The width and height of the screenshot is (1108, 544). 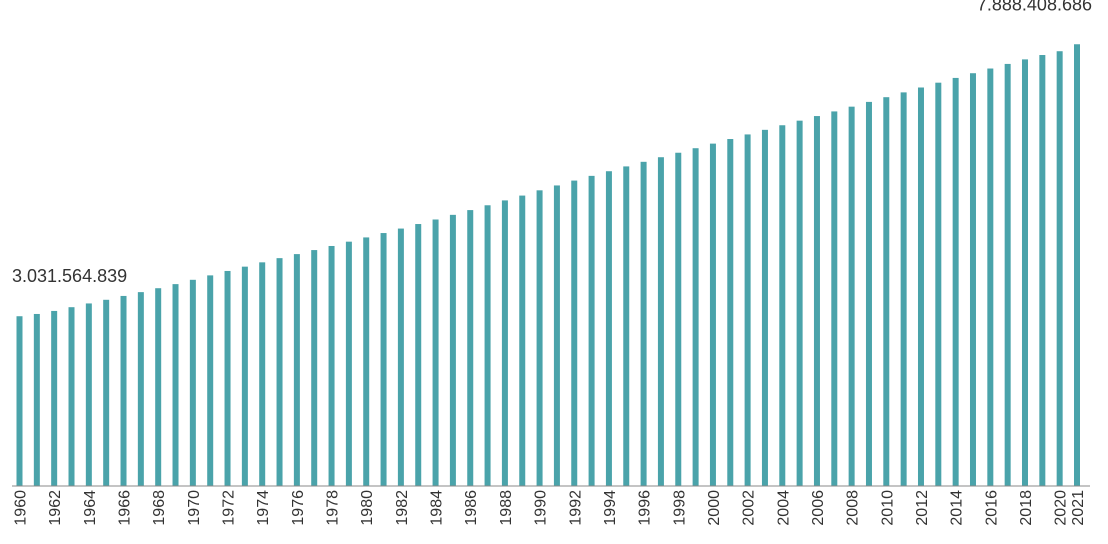 I want to click on x-tick-label-2004: 2004, so click(x=783, y=508).